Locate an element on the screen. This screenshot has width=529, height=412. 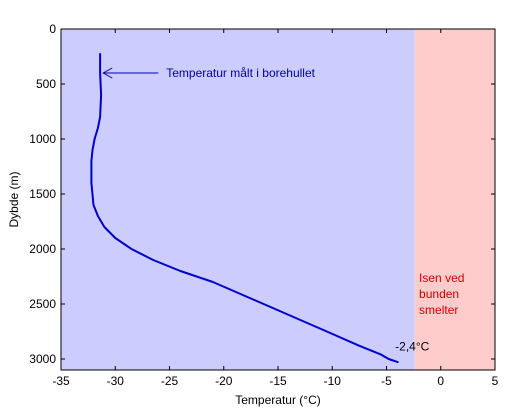
x-tick-label: 0 is located at coordinates (440, 381).